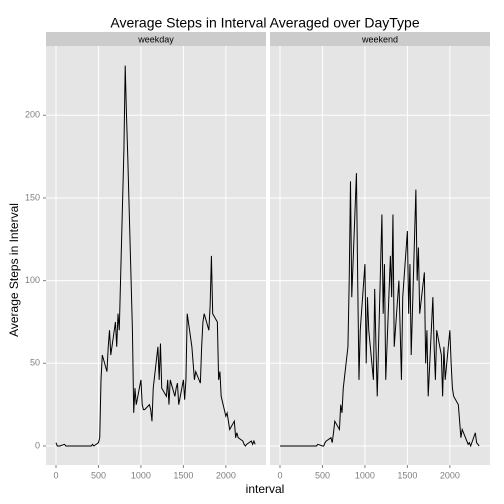 This screenshot has width=504, height=504. Describe the element at coordinates (32, 115) in the screenshot. I see `y-tick-label: 200` at that location.